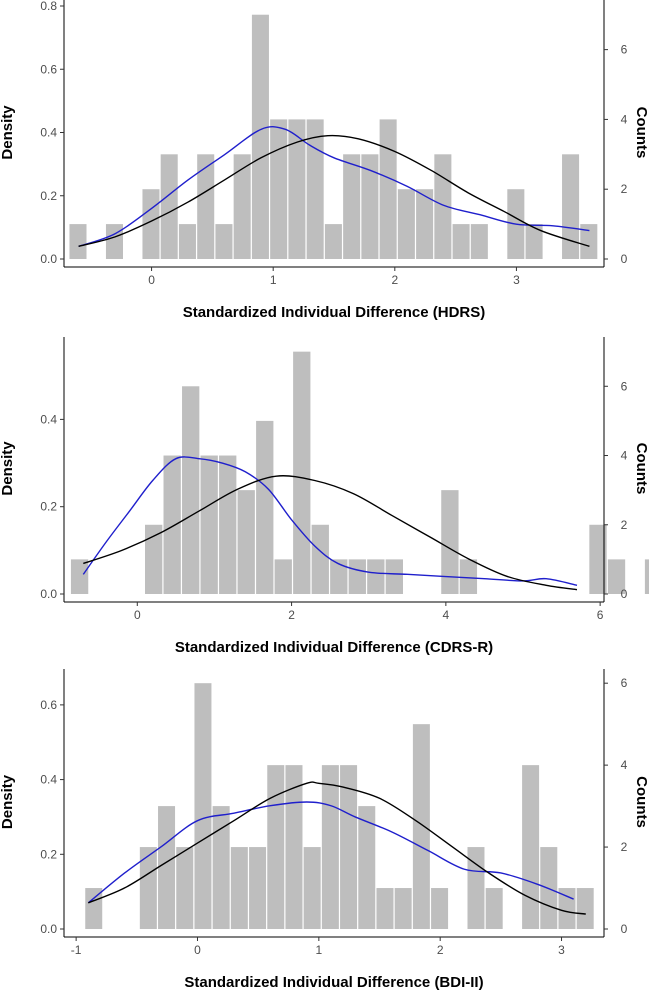 Image resolution: width=649 pixels, height=991 pixels. Describe the element at coordinates (600, 615) in the screenshot. I see `x-tick-label: 6` at that location.